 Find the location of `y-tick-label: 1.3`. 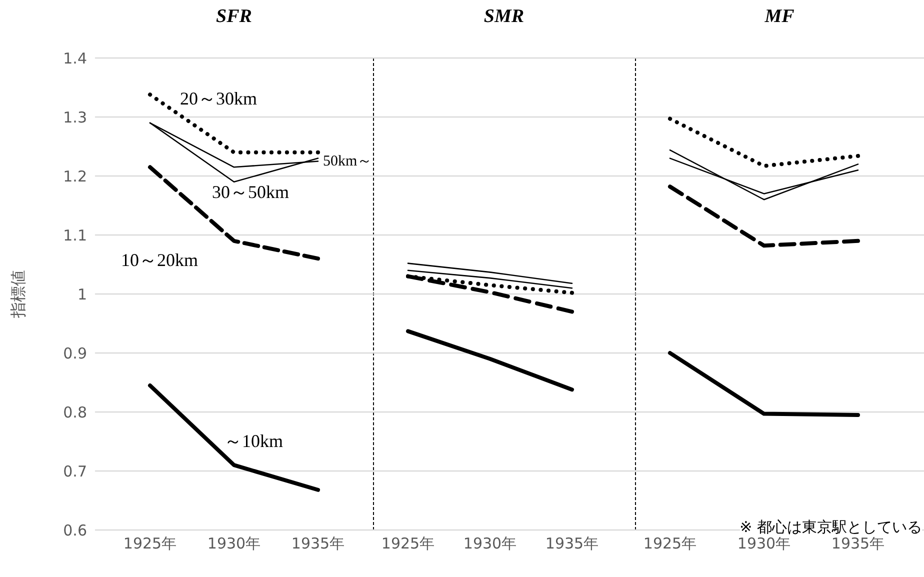

y-tick-label: 1.3 is located at coordinates (75, 117).